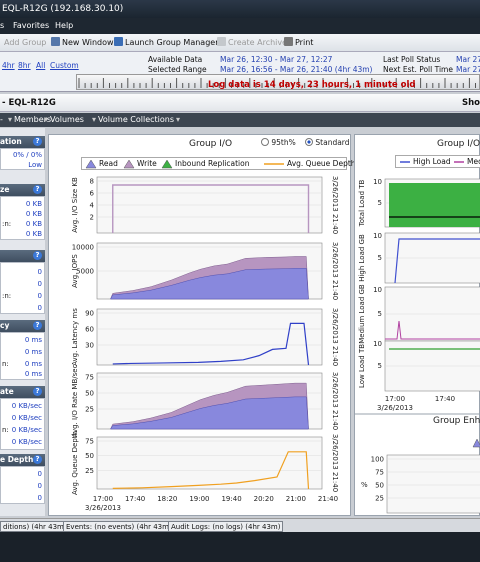 Image resolution: width=480 pixels, height=562 pixels. What do you see at coordinates (476, 443) in the screenshot?
I see `enhancement-legend-swatch` at bounding box center [476, 443].